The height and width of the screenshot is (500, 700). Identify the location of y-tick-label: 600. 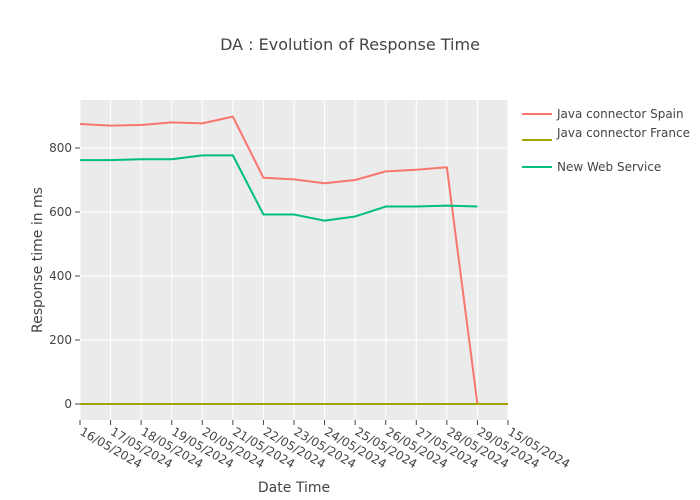
(60, 212).